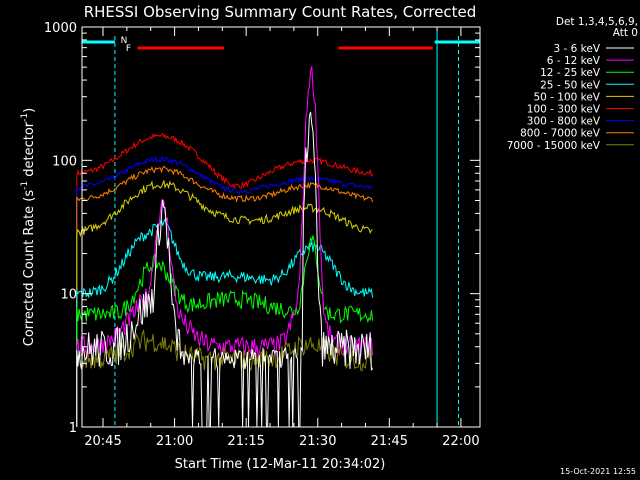  Describe the element at coordinates (598, 471) in the screenshot. I see `timestamp-label: 15-Oct-2021 12:55` at that location.